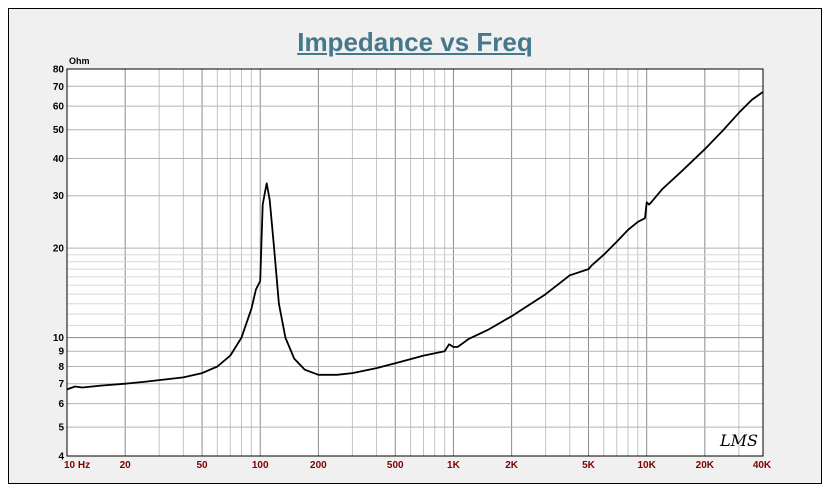  I want to click on x-tick-label: 50, so click(202, 465).